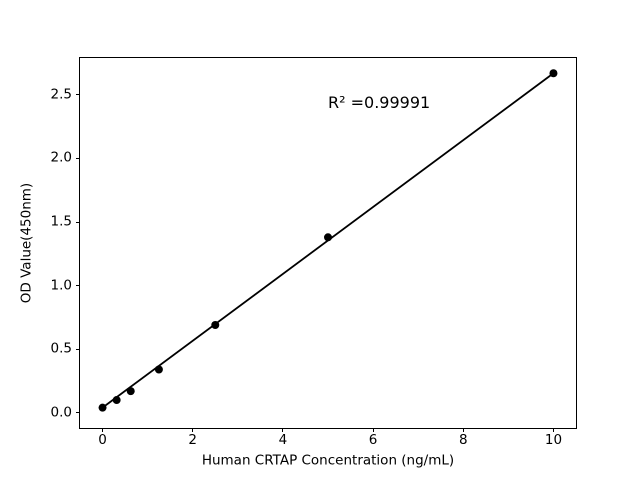 The width and height of the screenshot is (640, 480). What do you see at coordinates (553, 440) in the screenshot?
I see `x-tick-label: 10` at bounding box center [553, 440].